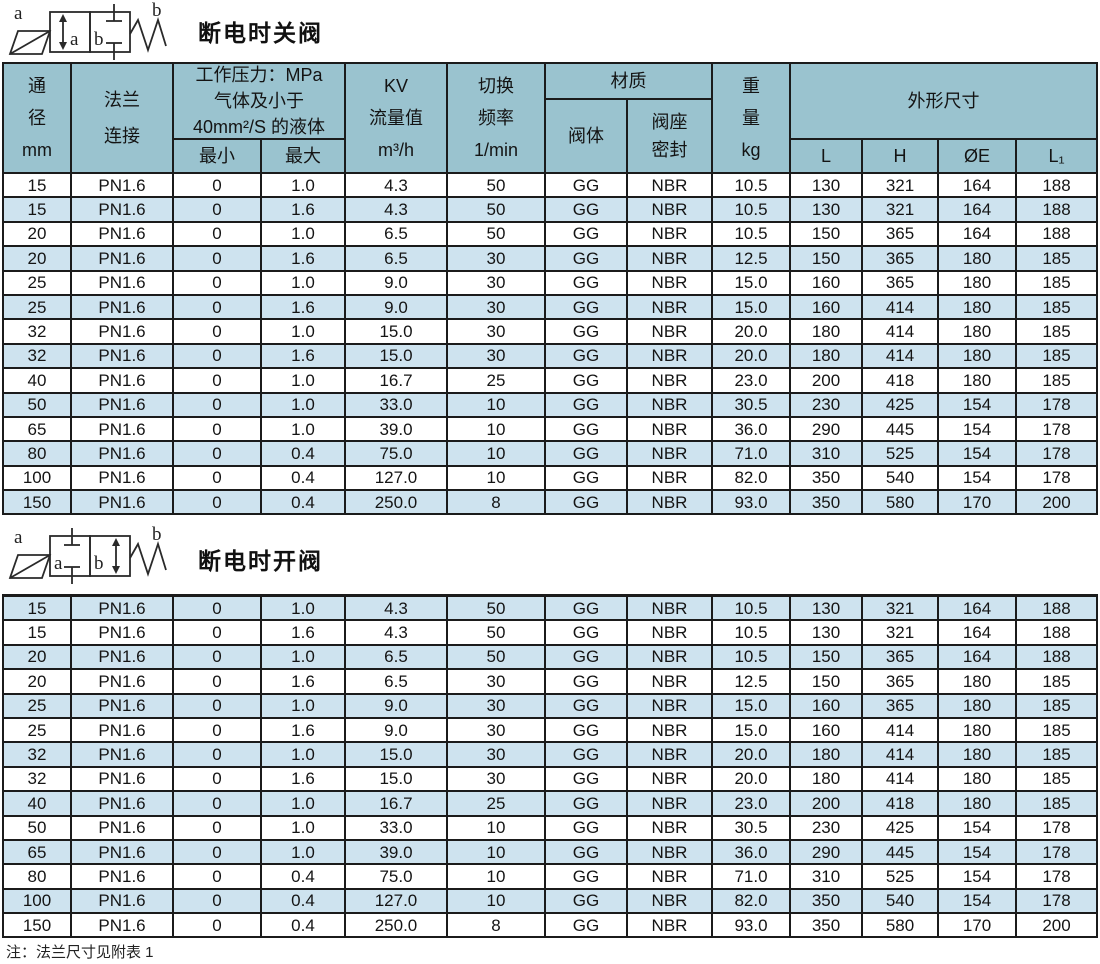  What do you see at coordinates (99, 563) in the screenshot?
I see `svg-text: b` at bounding box center [99, 563].